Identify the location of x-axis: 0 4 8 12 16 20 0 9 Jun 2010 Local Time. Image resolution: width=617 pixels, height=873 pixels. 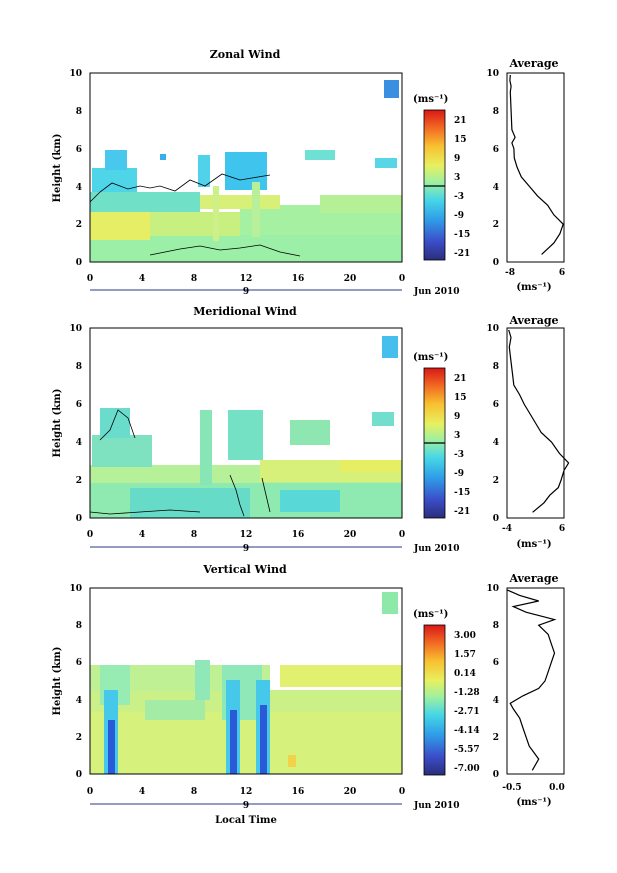
(273, 806).